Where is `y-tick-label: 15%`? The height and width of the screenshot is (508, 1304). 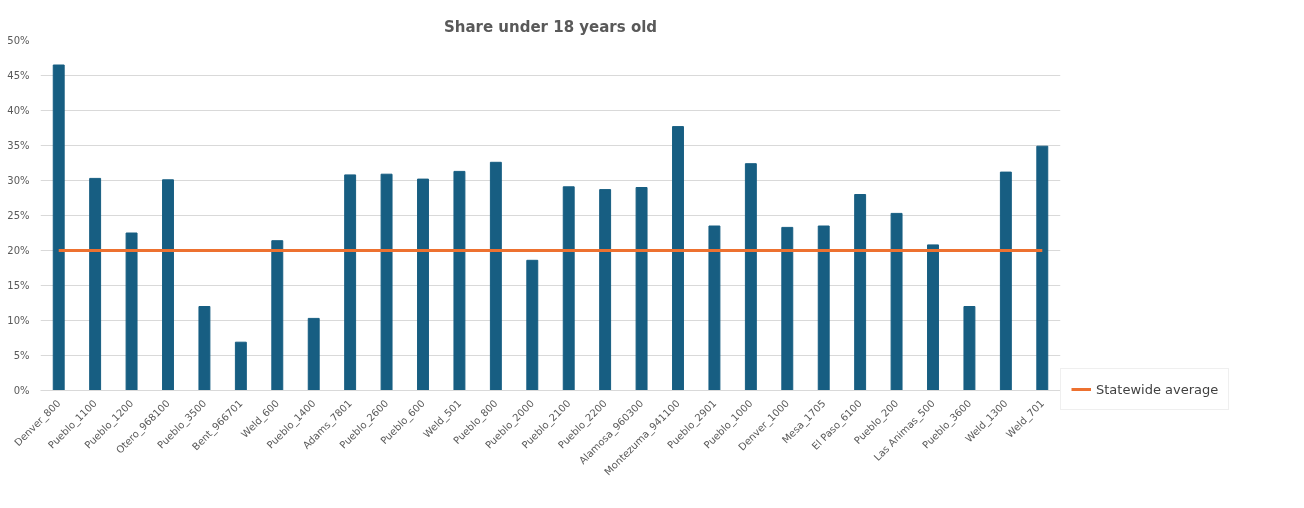 y-tick-label: 15% is located at coordinates (18, 285).